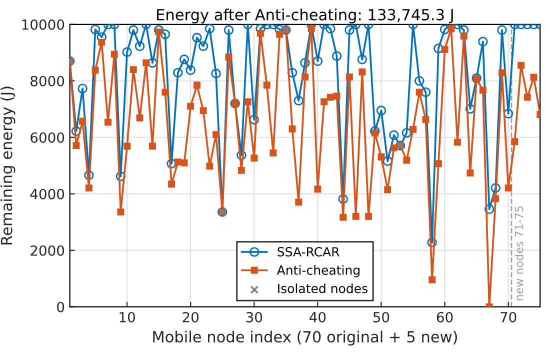 This screenshot has width=550, height=364. Describe the element at coordinates (47, 137) in the screenshot. I see `y-tick-label: 6000` at that location.